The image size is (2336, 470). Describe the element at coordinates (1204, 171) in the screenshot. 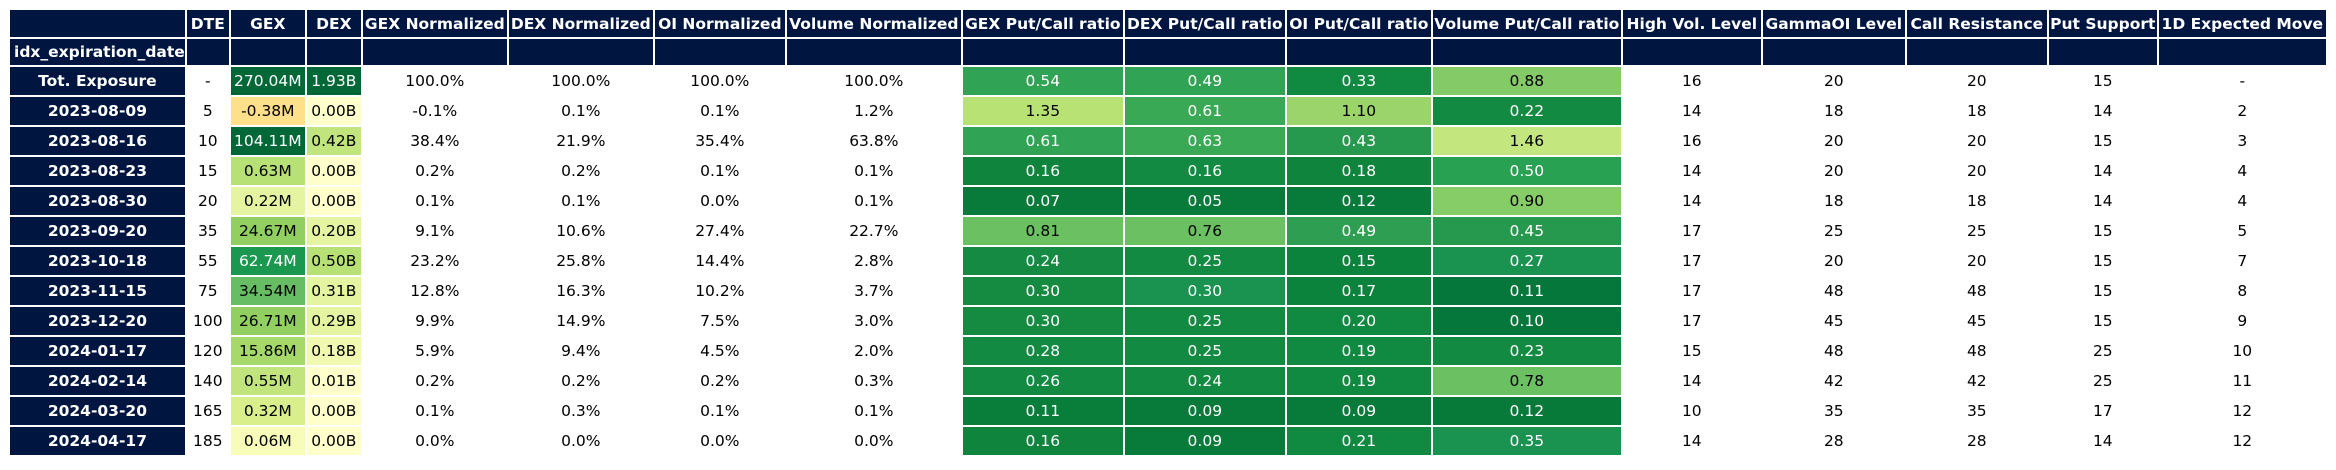

I see `cell-dex-put-call-ratio: 0.16` at that location.